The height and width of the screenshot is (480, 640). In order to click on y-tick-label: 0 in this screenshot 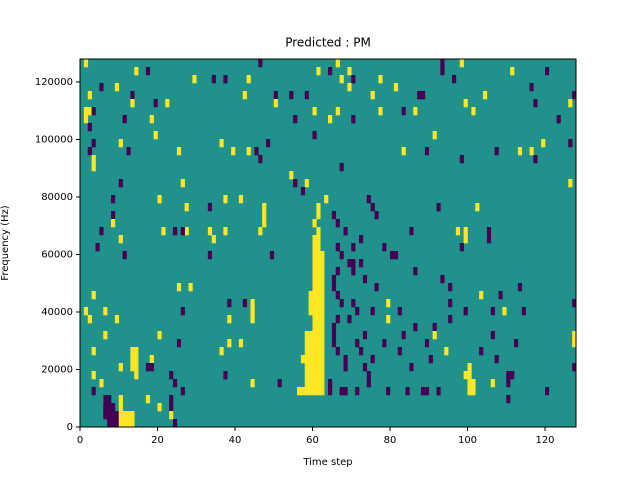, I will do `click(70, 427)`.